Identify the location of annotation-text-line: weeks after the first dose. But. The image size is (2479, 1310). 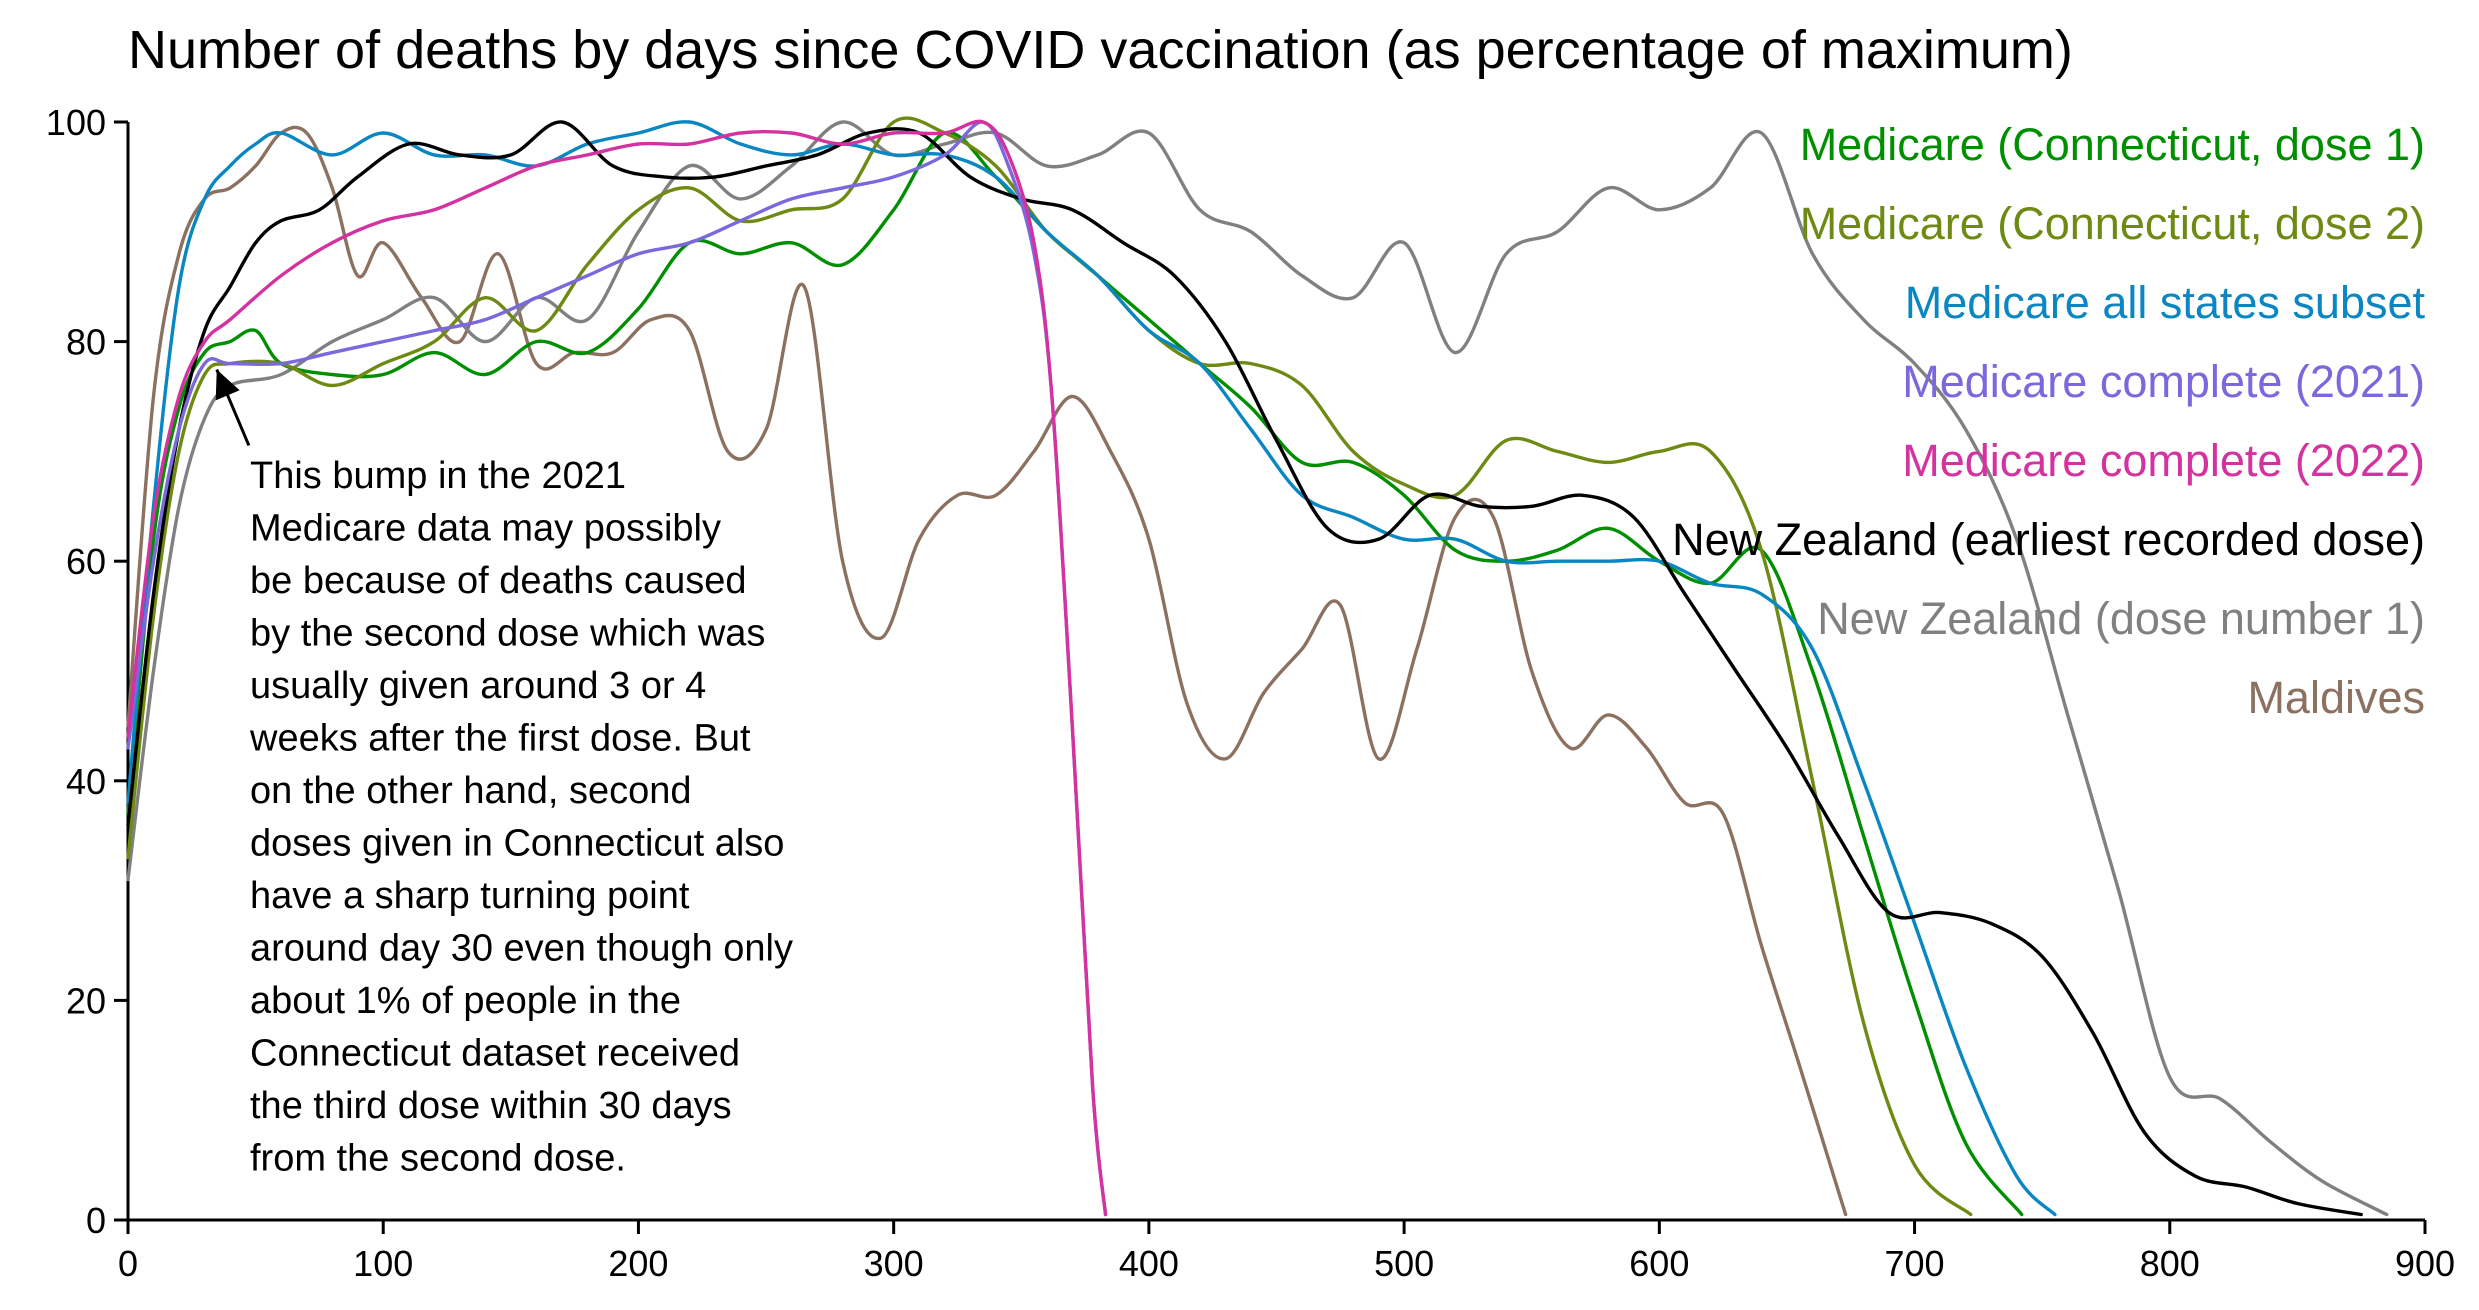
(500, 739).